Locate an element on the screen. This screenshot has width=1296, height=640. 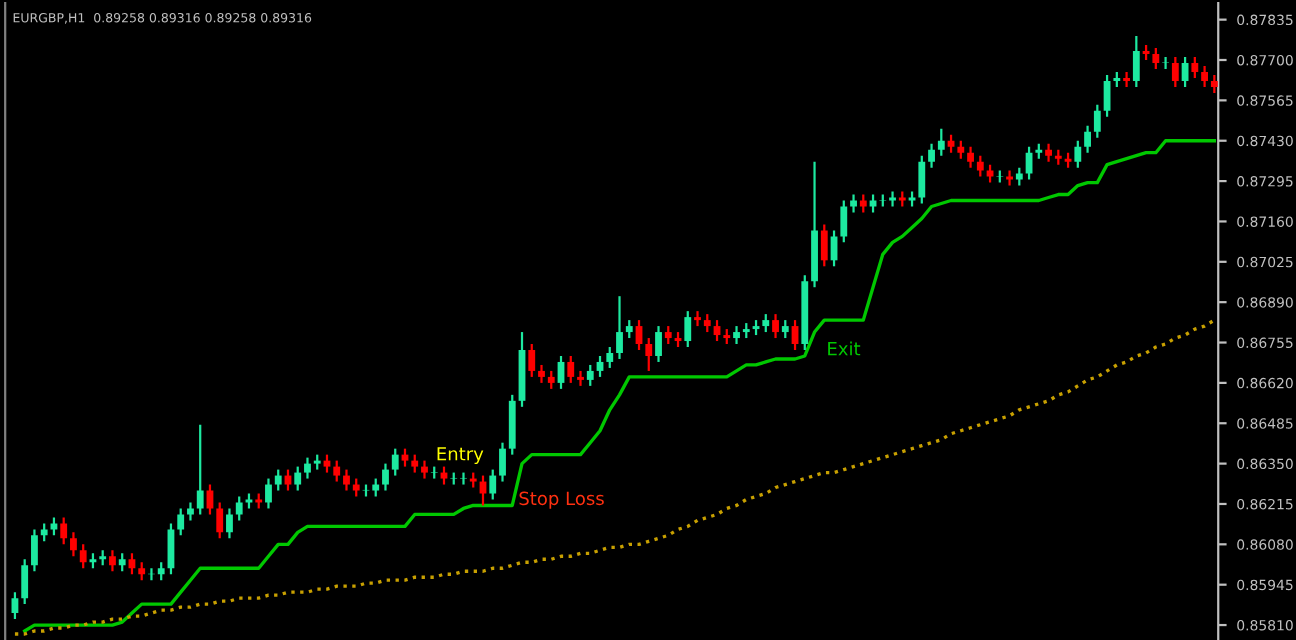
annotation: Stop Loss is located at coordinates (561, 500).